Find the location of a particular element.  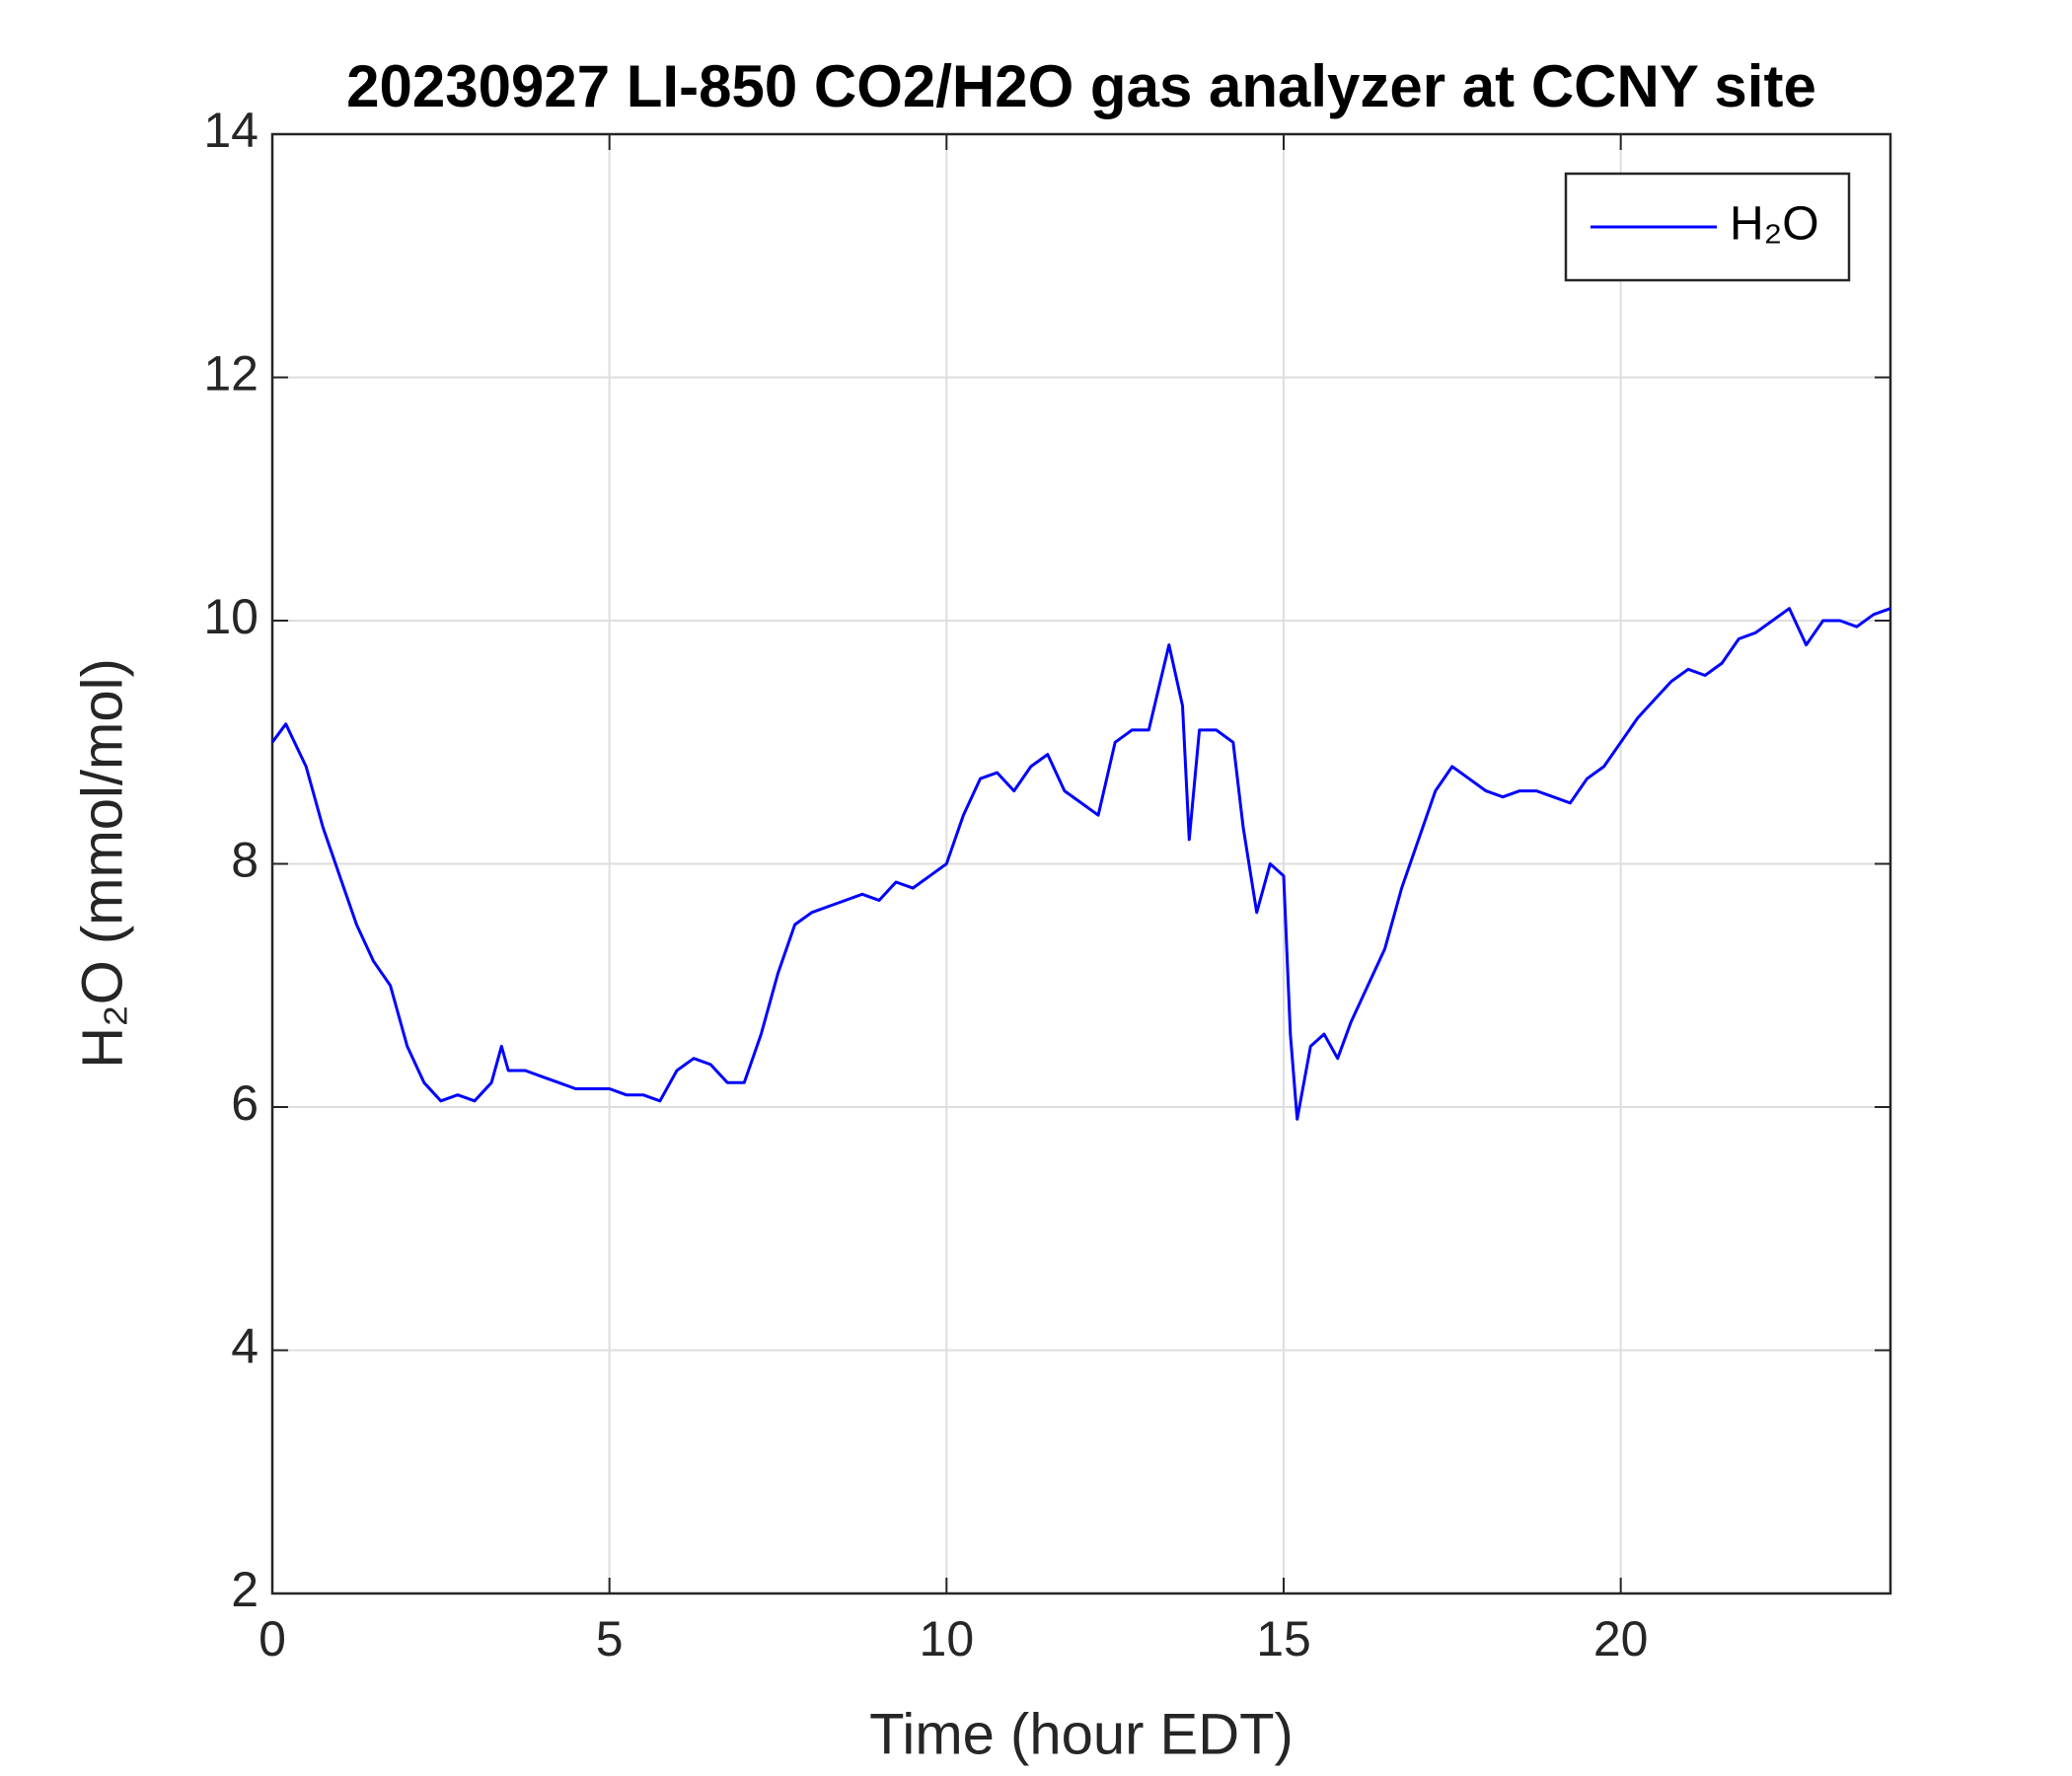

y-tick-label: 12 is located at coordinates (231, 374).